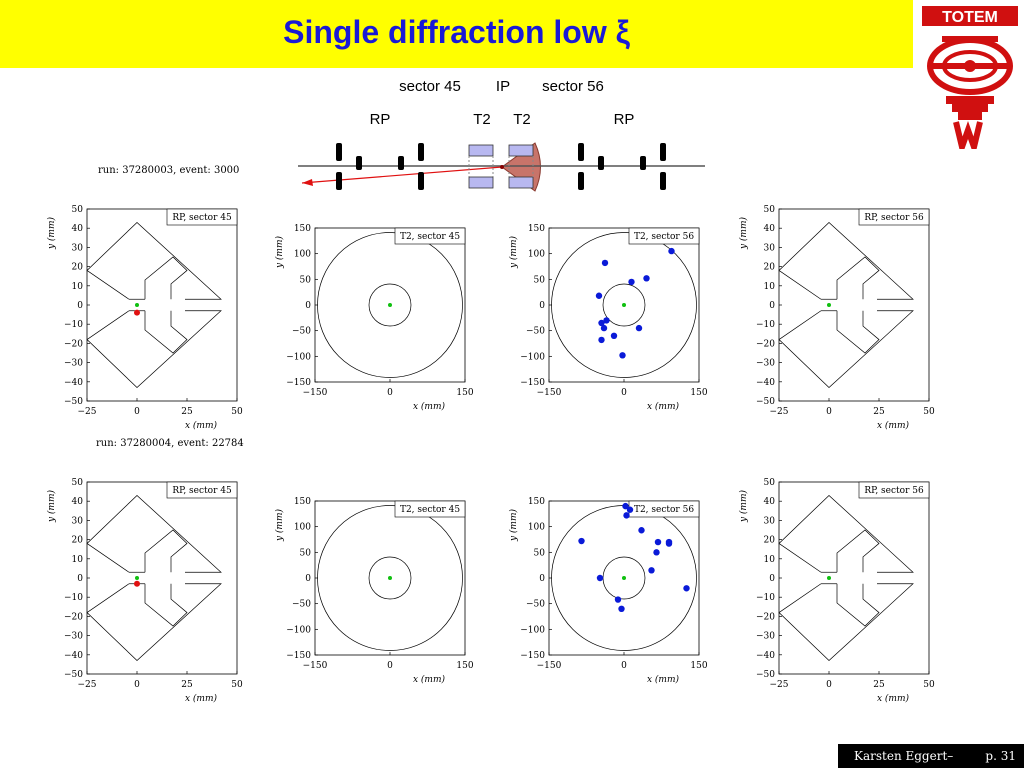 The width and height of the screenshot is (1024, 768). I want to click on slide-title: Single diffraction low ξ, so click(456, 32).